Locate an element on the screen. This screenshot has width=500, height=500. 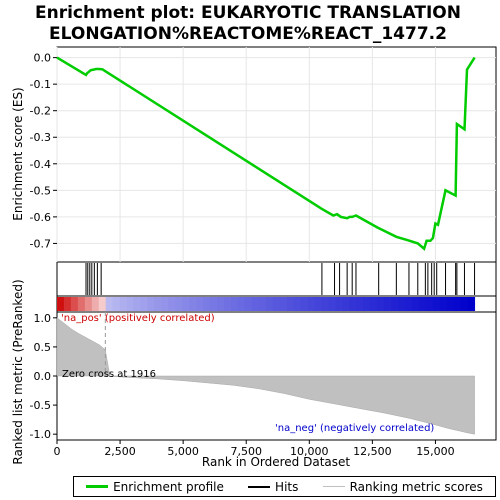
es-y-ticks: 0.0 -0.1 -0.2 -0.3 -0.4 -0.5 -0.6 -0.7 is located at coordinates (43, 151).